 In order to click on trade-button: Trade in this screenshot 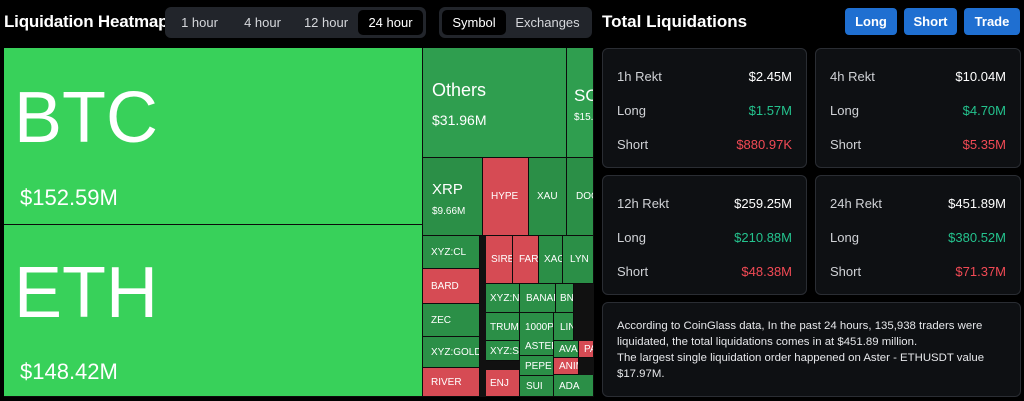, I will do `click(992, 21)`.